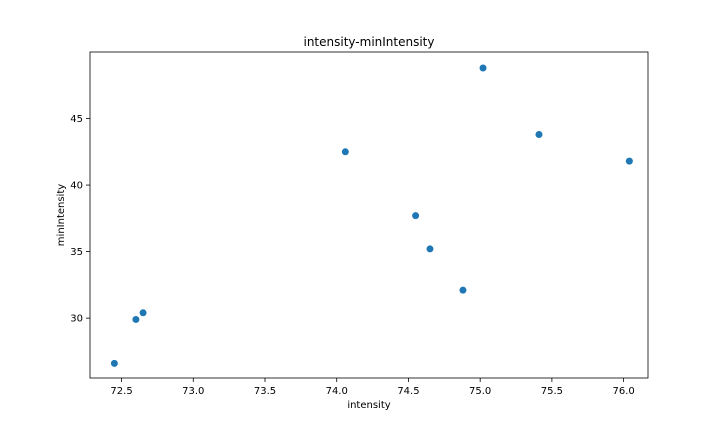  Describe the element at coordinates (408, 391) in the screenshot. I see `x-tick-label: 74.5` at that location.